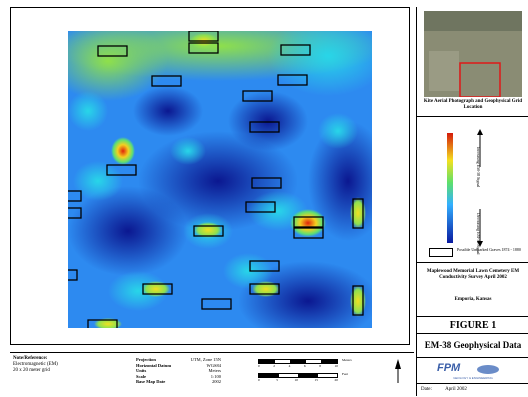 This screenshot has width=528, height=397. Describe the element at coordinates (154, 365) in the screenshot. I see `datum-label: Horizontal Datum` at that location.